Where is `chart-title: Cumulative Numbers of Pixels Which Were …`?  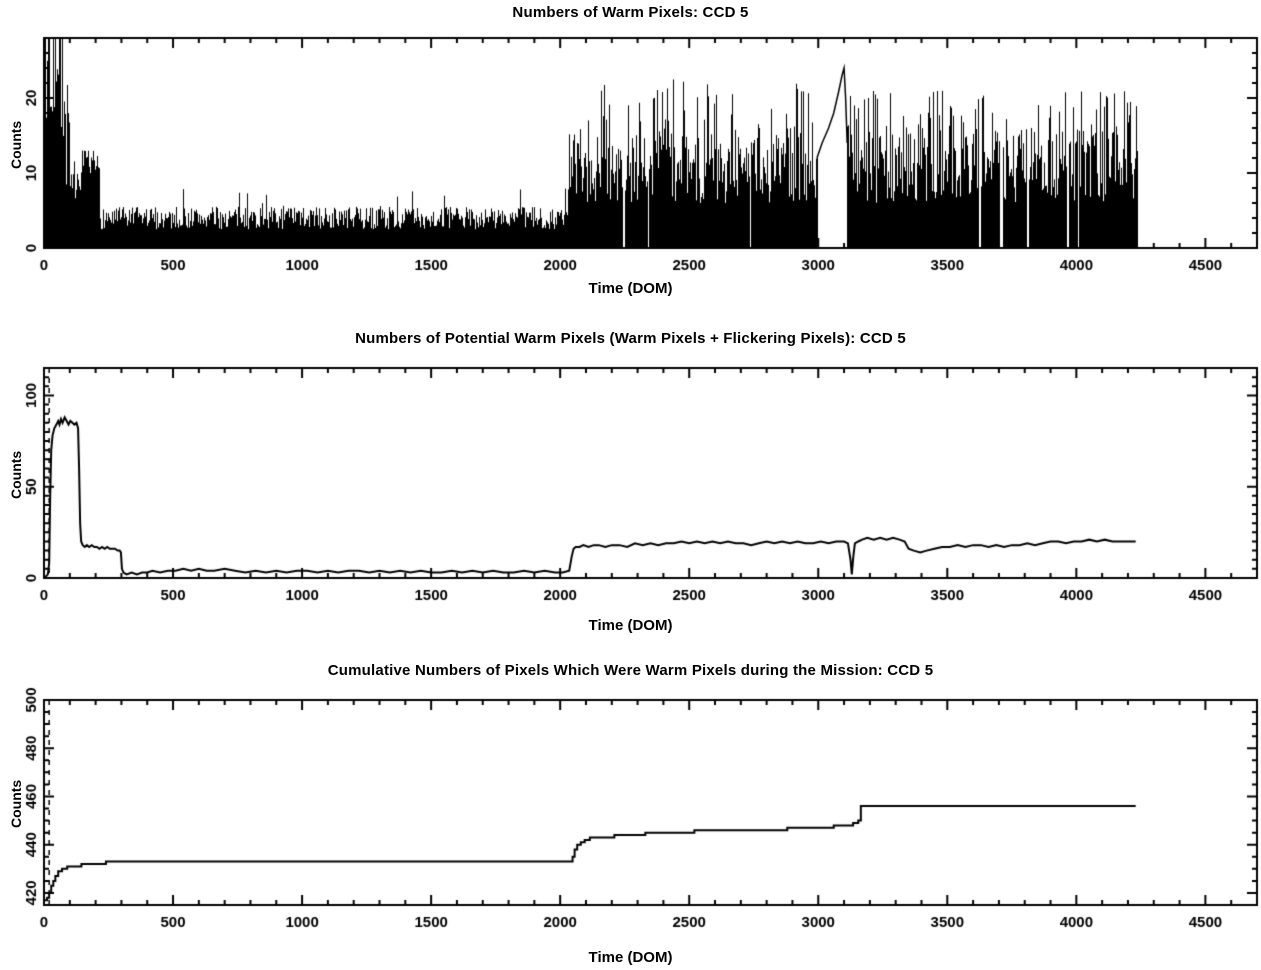
chart-title: Cumulative Numbers of Pixels Which Were … is located at coordinates (630, 670).